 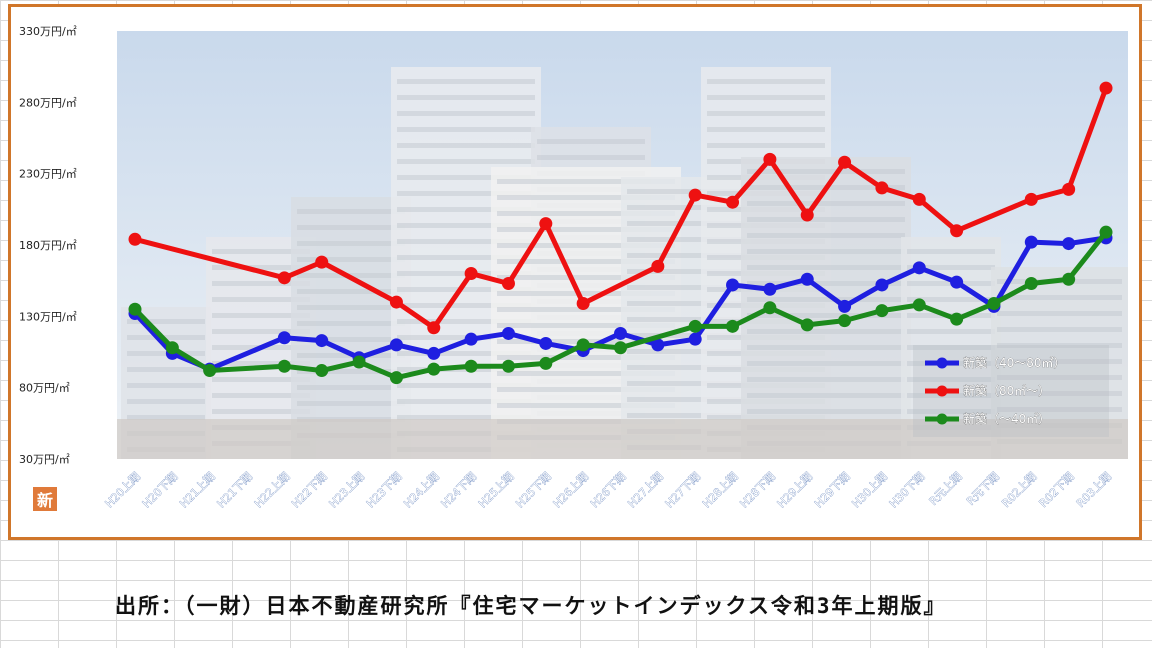 I want to click on legend-label: 新築（40～80㎡）, so click(x=1014, y=362).